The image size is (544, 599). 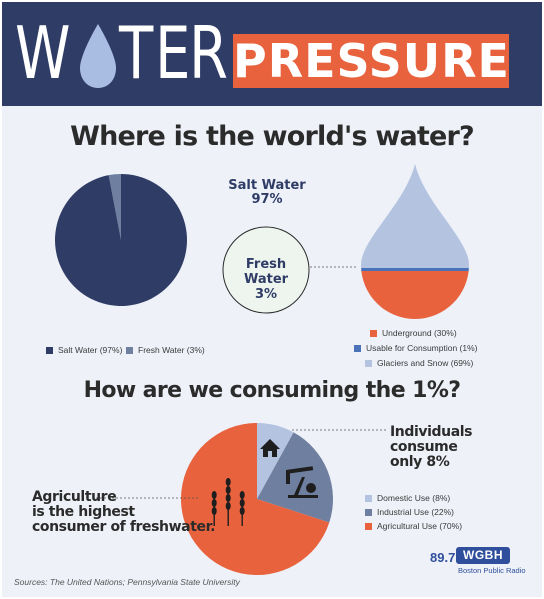 What do you see at coordinates (275, 461) in the screenshot?
I see `pie-slice-domestic` at bounding box center [275, 461].